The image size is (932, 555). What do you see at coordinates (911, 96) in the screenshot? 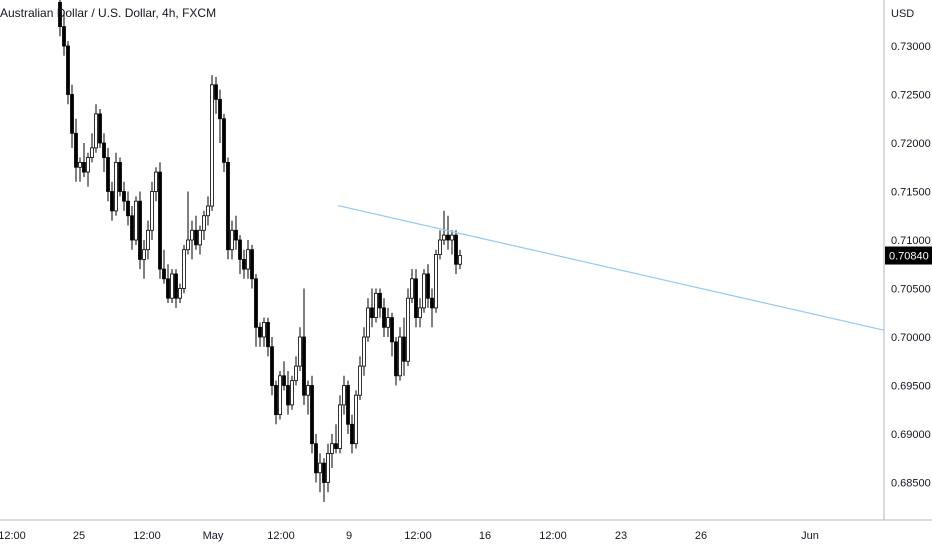
I see `y-tick-label: 0.72500` at bounding box center [911, 96].